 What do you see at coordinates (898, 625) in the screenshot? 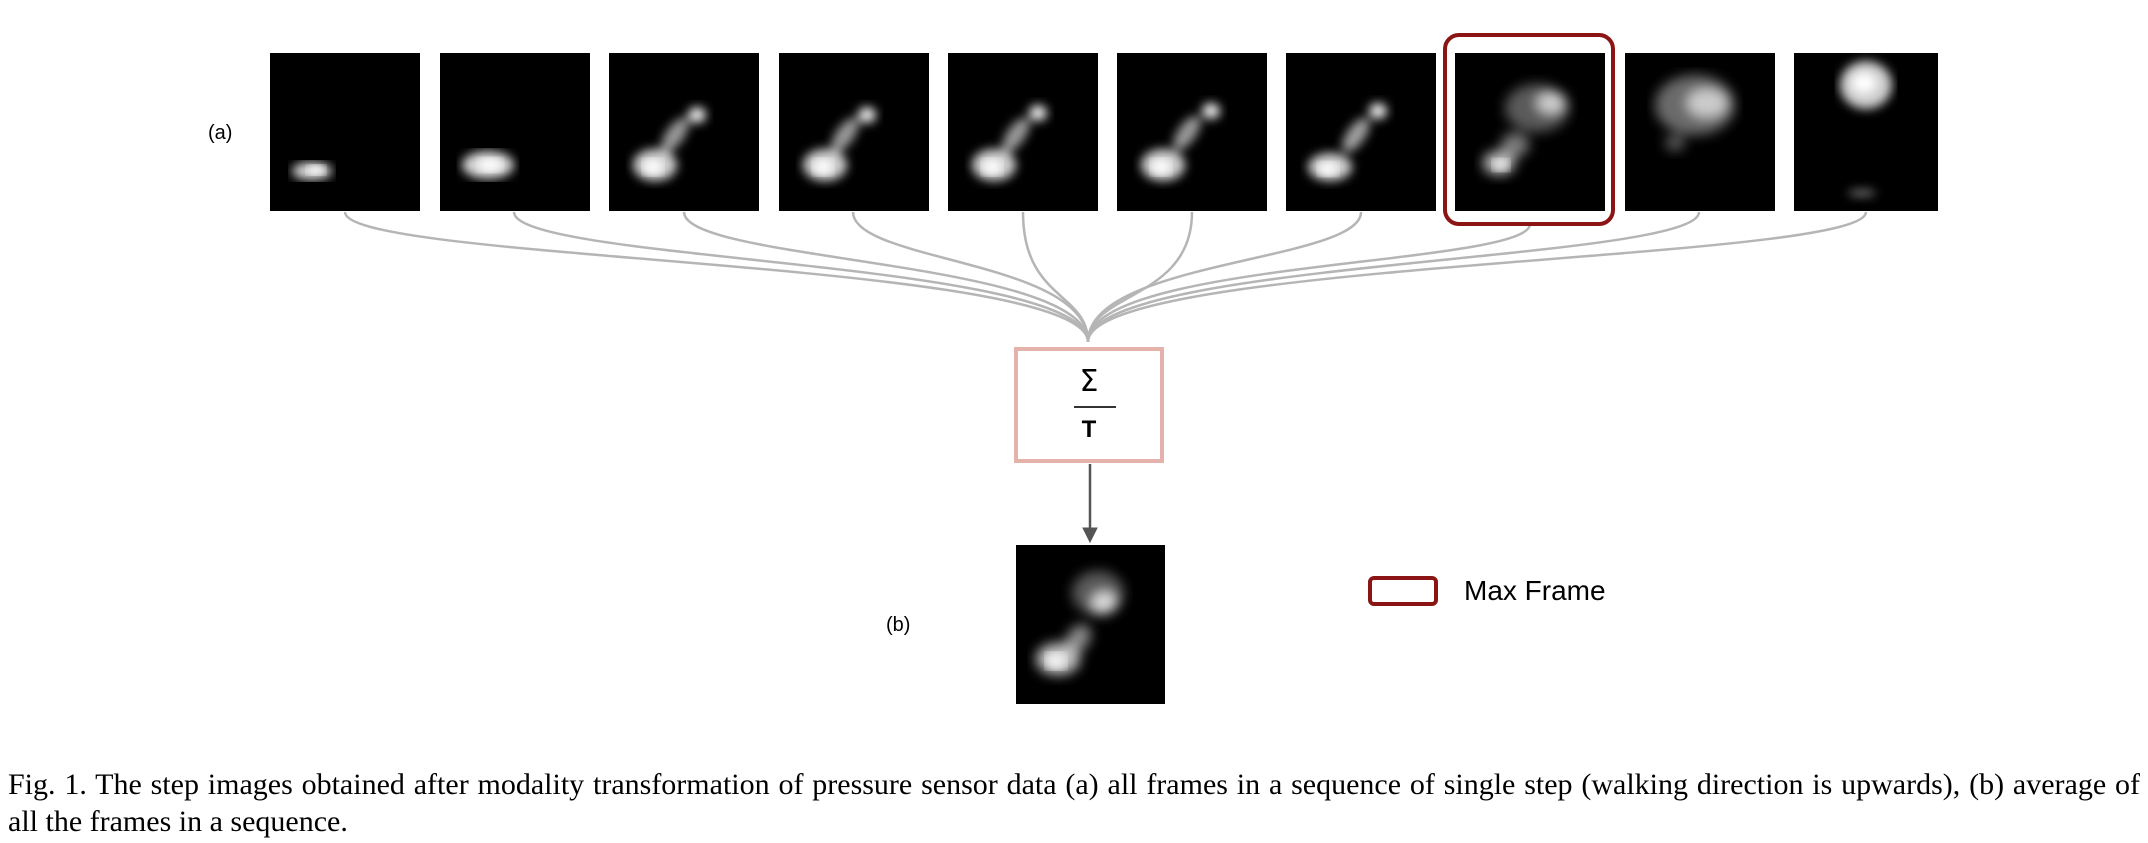
I see `panel-label-b: (b)` at bounding box center [898, 625].